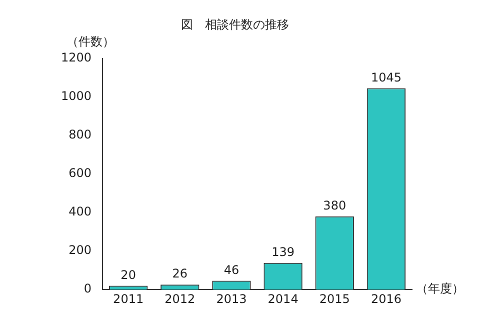 The height and width of the screenshot is (322, 480). I want to click on x-tick-label: 2013, so click(231, 299).